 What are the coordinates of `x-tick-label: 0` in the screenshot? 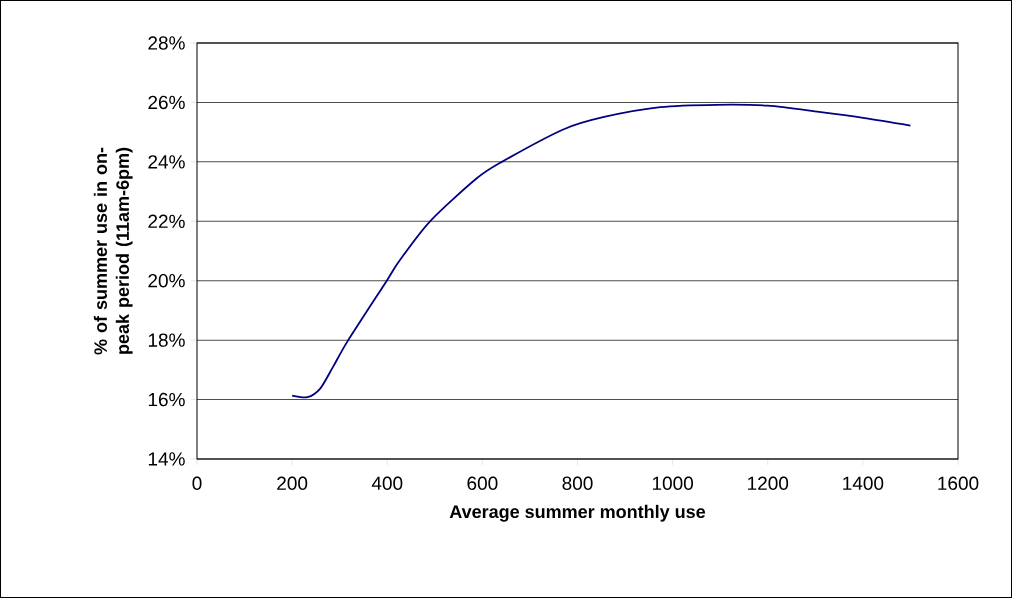 It's located at (197, 483).